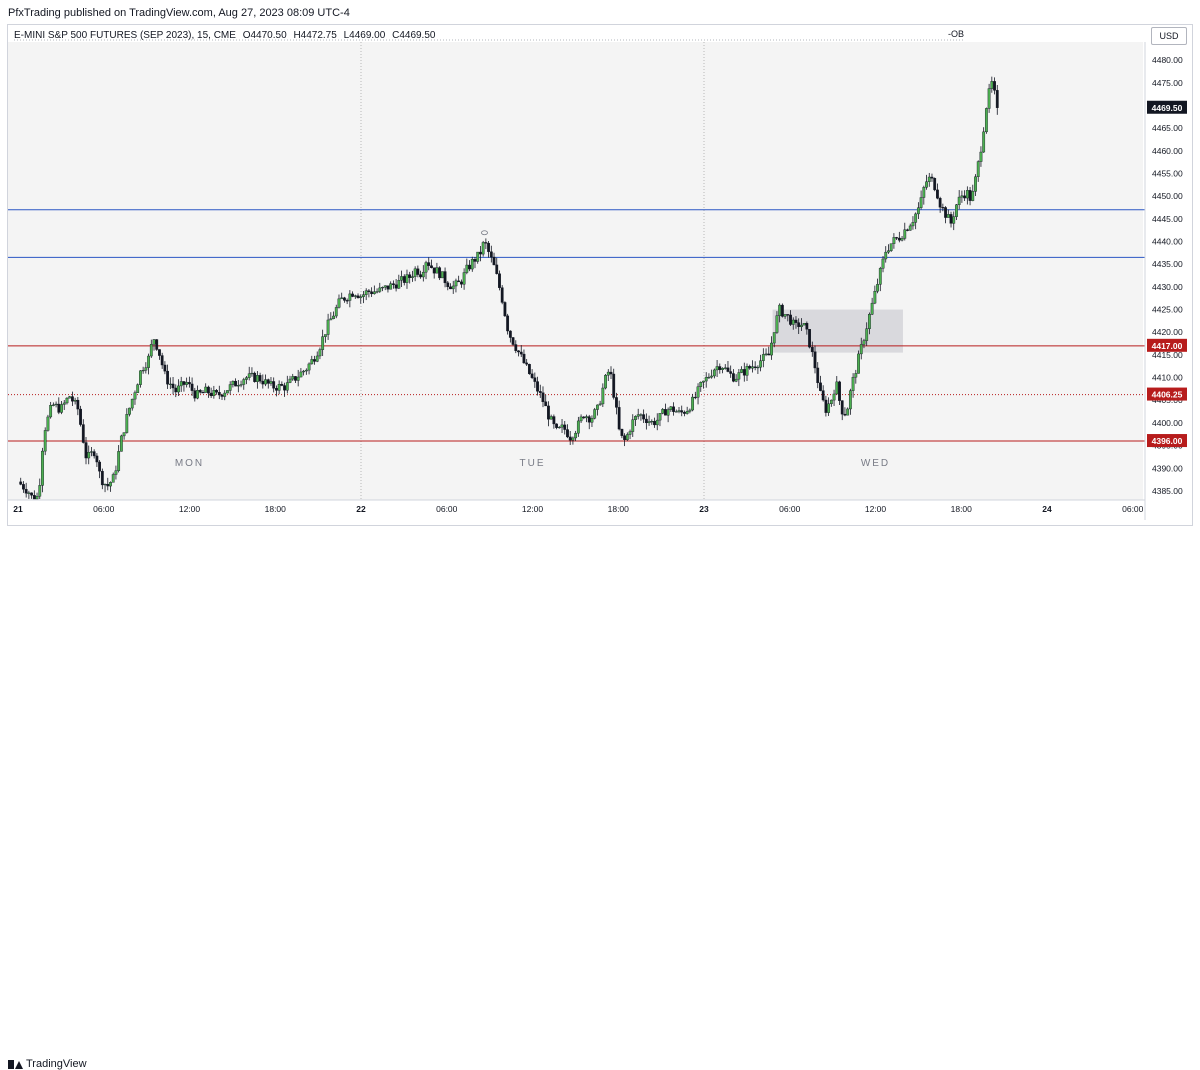 The image size is (1200, 1070). I want to click on currency-button: USD, so click(1169, 36).